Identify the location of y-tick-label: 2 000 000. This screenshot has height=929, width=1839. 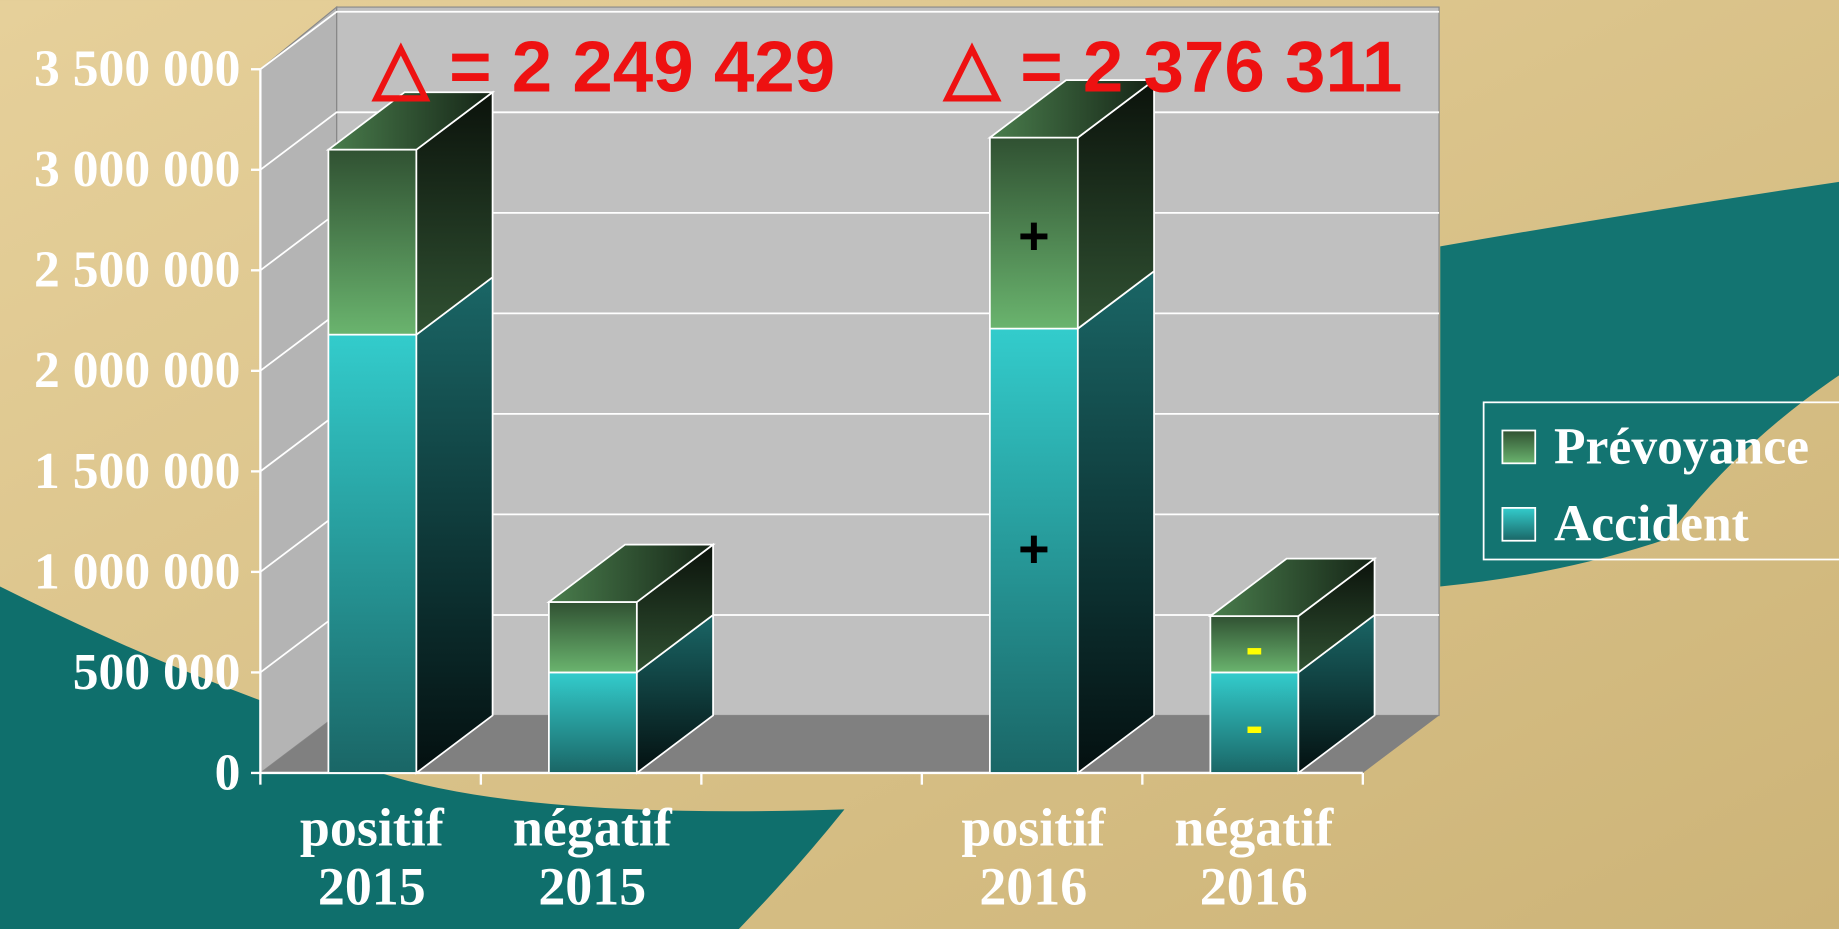
(137, 370).